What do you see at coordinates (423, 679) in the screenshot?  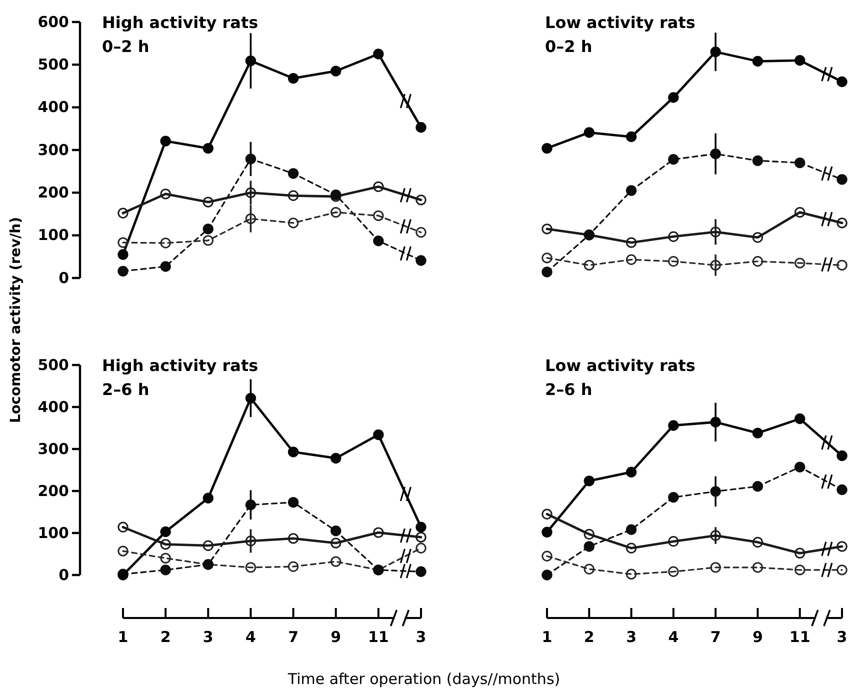 I see `x-axis-title: Time after operation (days//months)` at bounding box center [423, 679].